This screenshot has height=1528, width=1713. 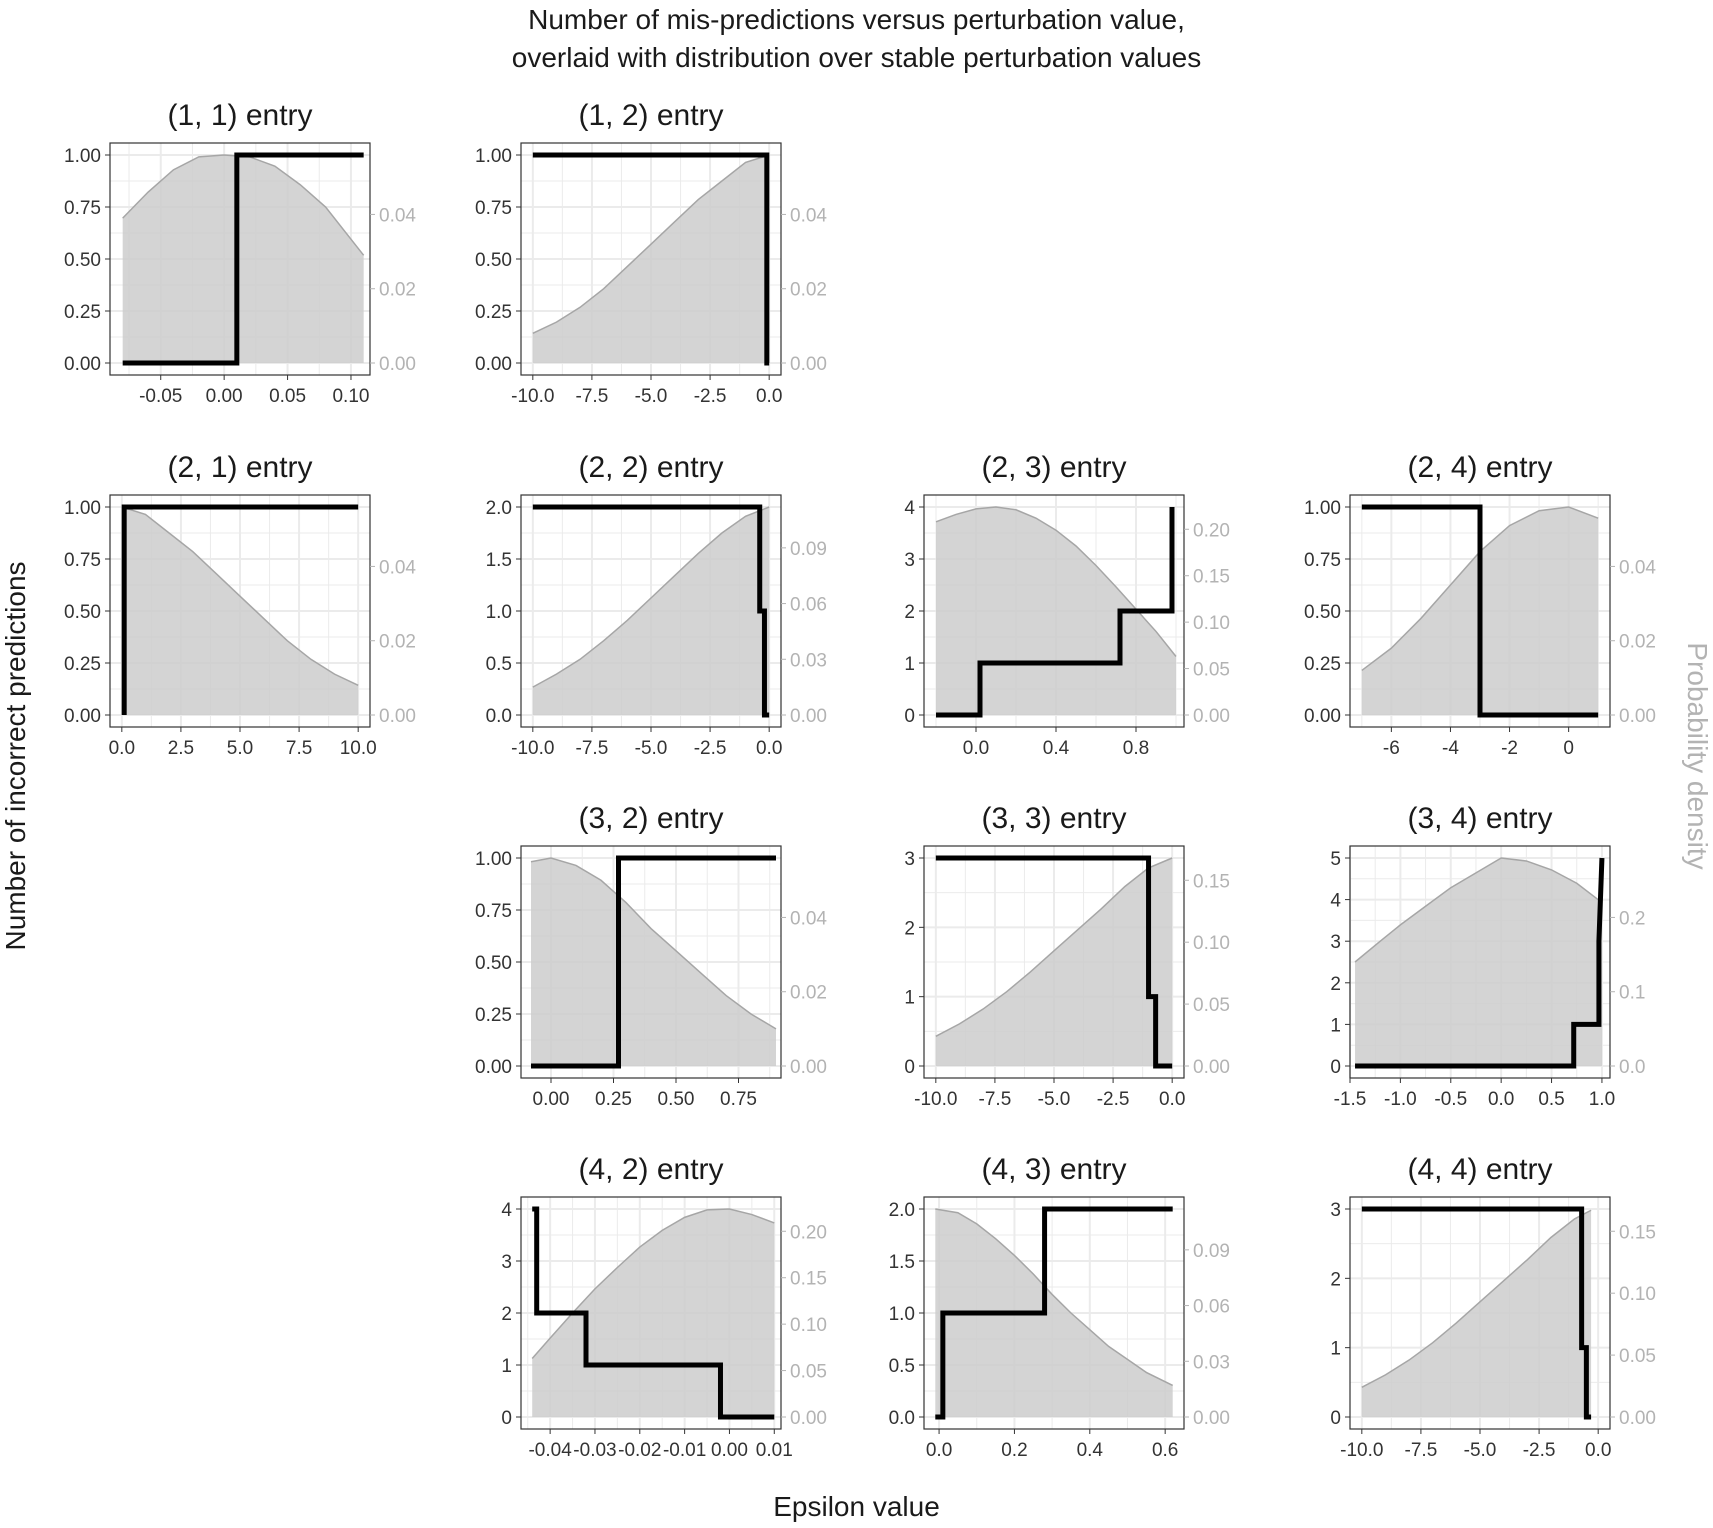 What do you see at coordinates (287, 396) in the screenshot?
I see `x-tick-label: 0.05` at bounding box center [287, 396].